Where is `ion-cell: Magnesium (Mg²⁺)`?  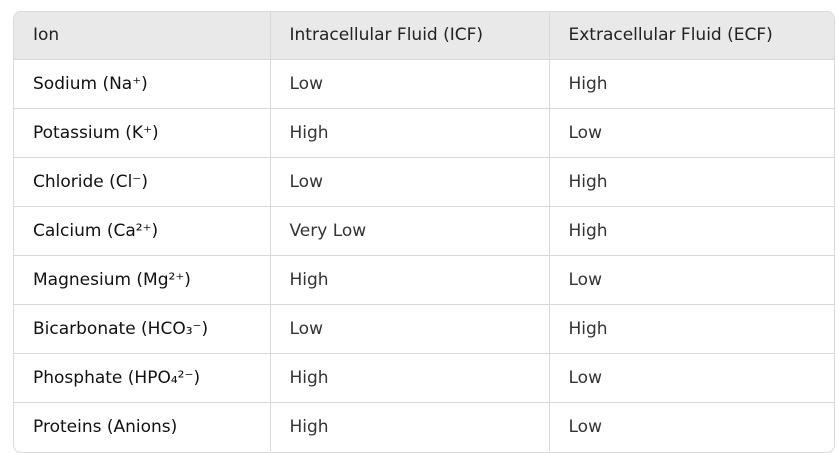 ion-cell: Magnesium (Mg²⁺) is located at coordinates (142, 280).